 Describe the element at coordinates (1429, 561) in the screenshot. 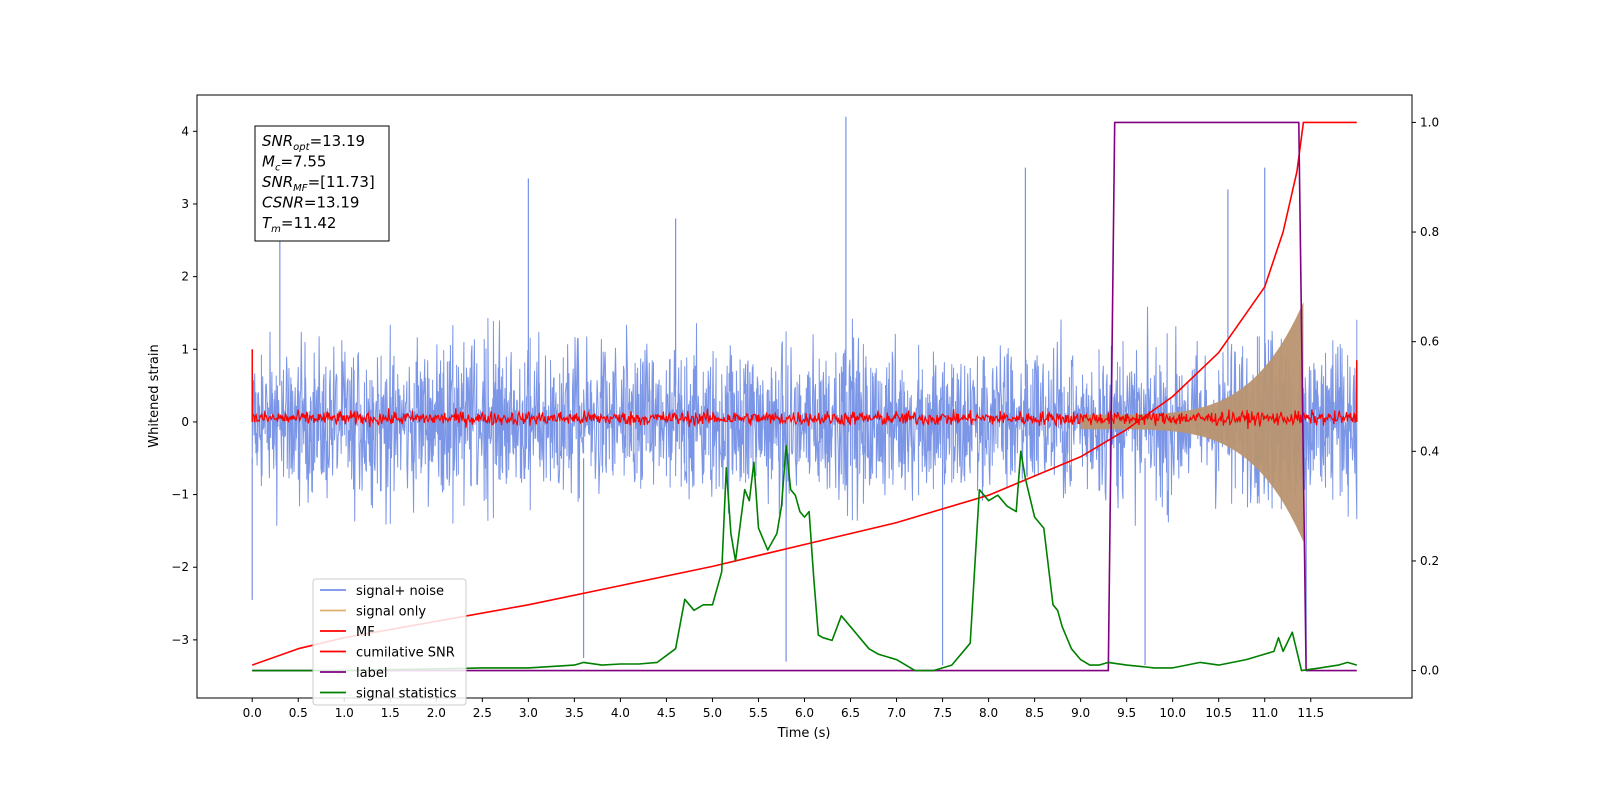

I see `y2-tick-label: 0.2` at that location.